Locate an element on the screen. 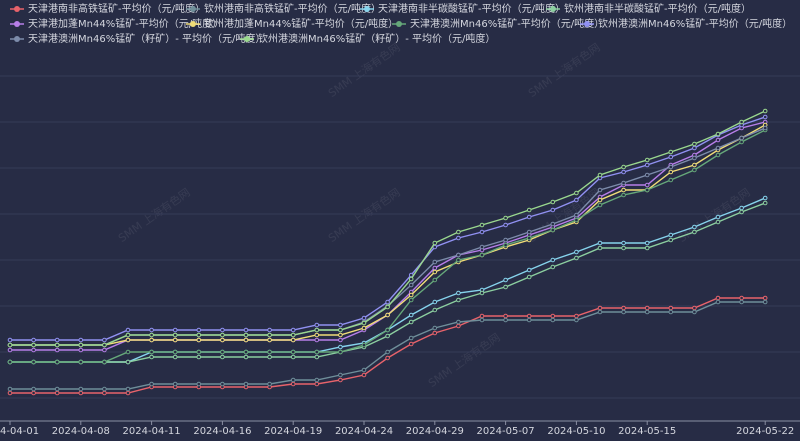 The width and height of the screenshot is (800, 441). legend-label: 天津港加蓬Mn44%锰矿-平均价（元/吨度） is located at coordinates (125, 23).